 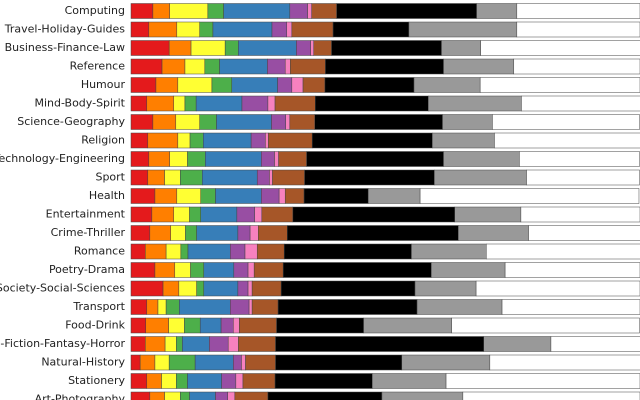 What do you see at coordinates (79, 103) in the screenshot?
I see `y-tick-label: Mind-Body-Spirit` at bounding box center [79, 103].